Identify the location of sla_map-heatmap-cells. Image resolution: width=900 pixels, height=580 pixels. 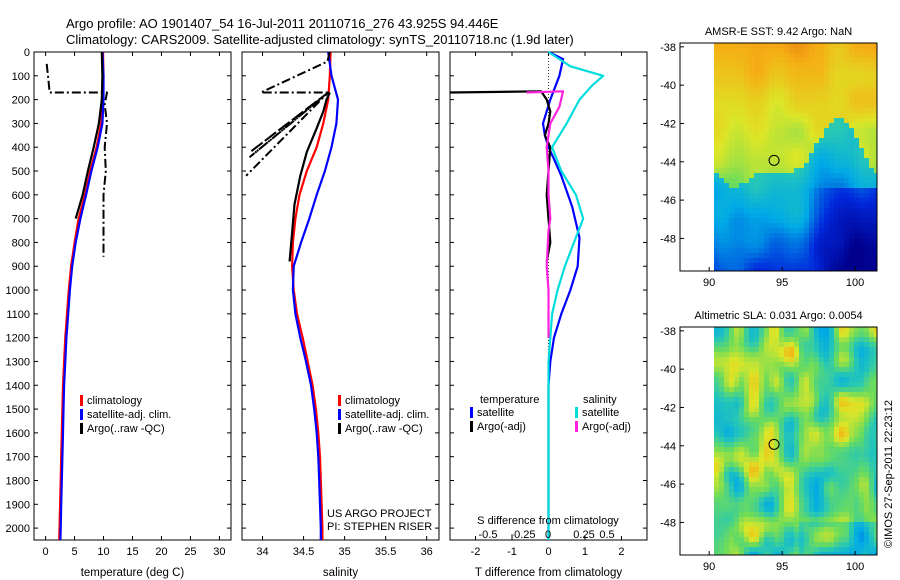
(796, 441).